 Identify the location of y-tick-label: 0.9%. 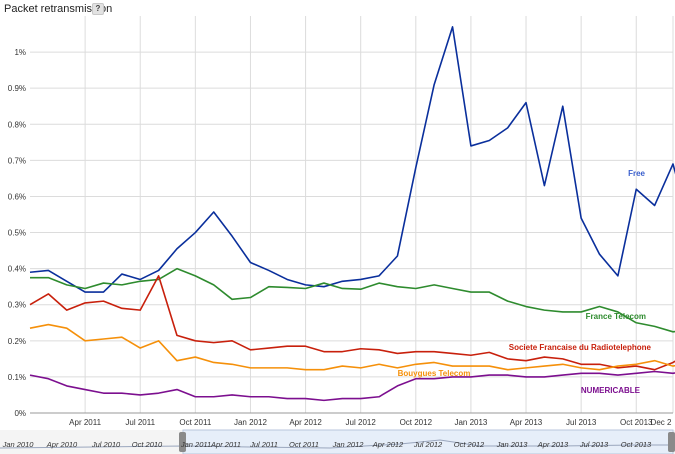
(17, 88).